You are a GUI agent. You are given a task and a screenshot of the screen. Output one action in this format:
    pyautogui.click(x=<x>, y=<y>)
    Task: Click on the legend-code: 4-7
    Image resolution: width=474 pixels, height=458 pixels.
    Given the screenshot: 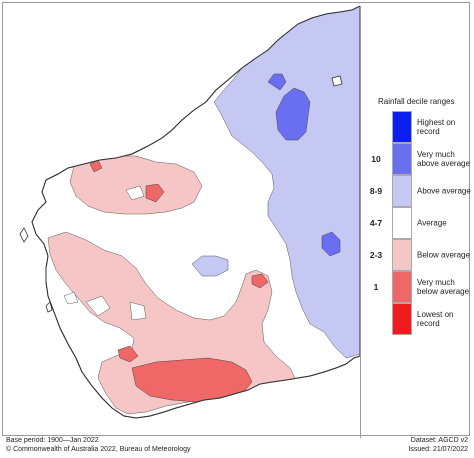 What is the action you would take?
    pyautogui.click(x=376, y=223)
    